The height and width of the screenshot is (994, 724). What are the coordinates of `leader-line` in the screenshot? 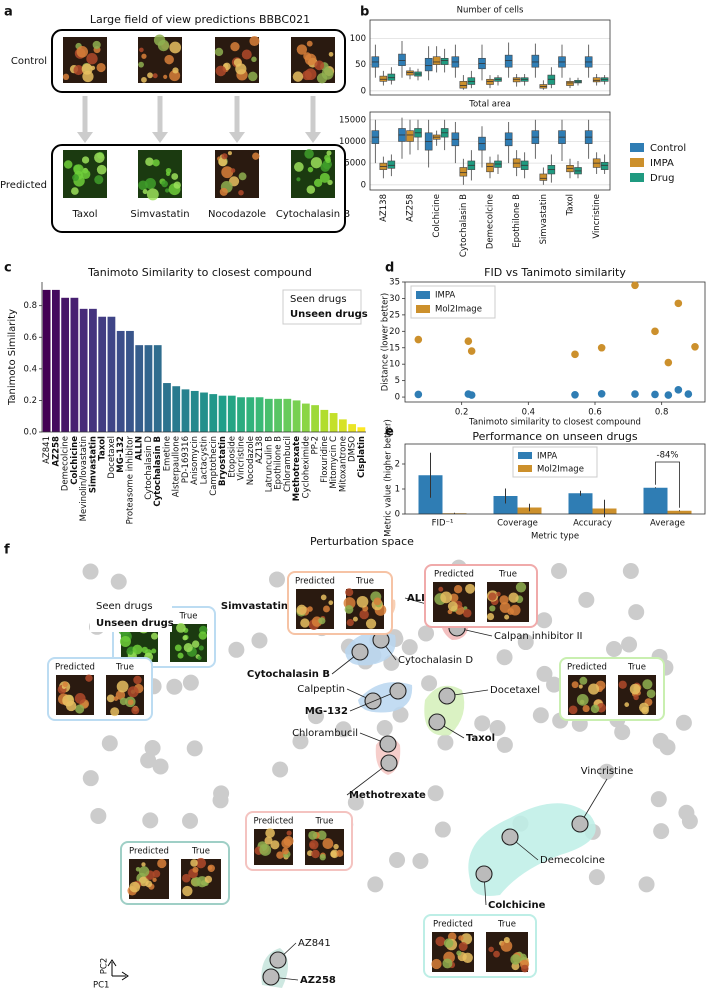 It's located at (374, 701).